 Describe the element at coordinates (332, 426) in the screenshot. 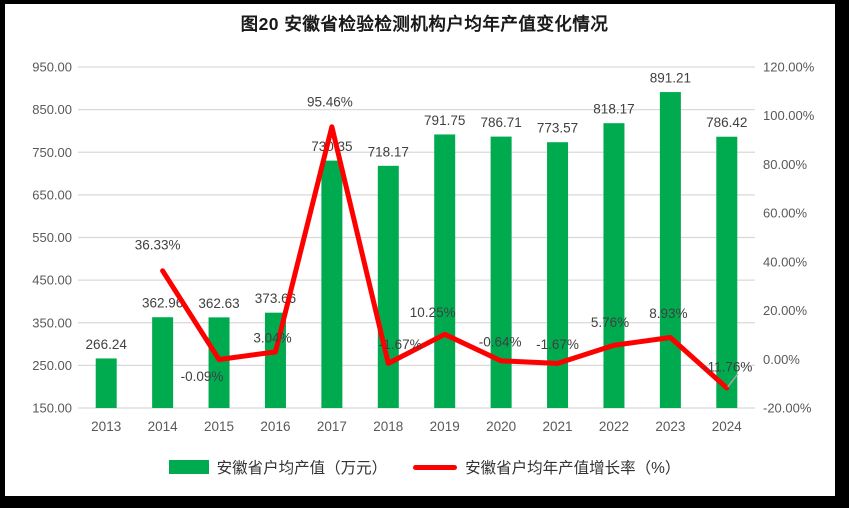

I see `x-axis-label-2017: 2017` at that location.